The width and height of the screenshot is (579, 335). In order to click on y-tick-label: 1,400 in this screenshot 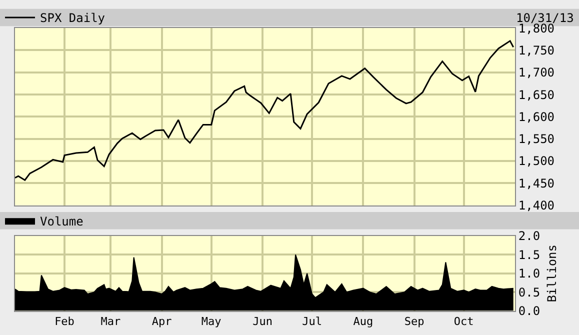, I will do `click(536, 205)`.